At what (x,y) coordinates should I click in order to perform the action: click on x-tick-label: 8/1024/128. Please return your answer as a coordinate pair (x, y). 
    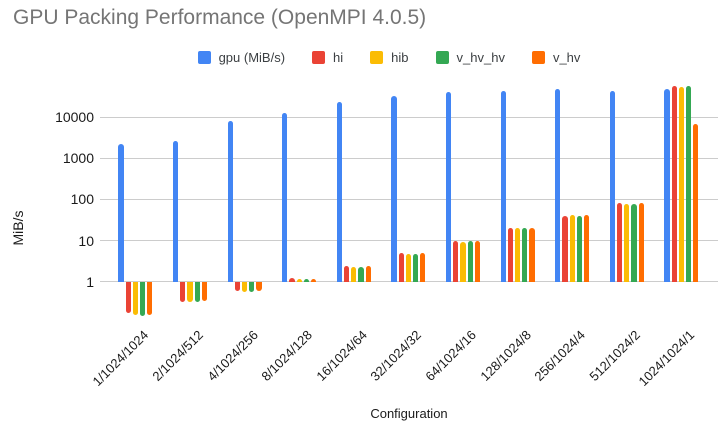
    Looking at the image, I should click on (287, 355).